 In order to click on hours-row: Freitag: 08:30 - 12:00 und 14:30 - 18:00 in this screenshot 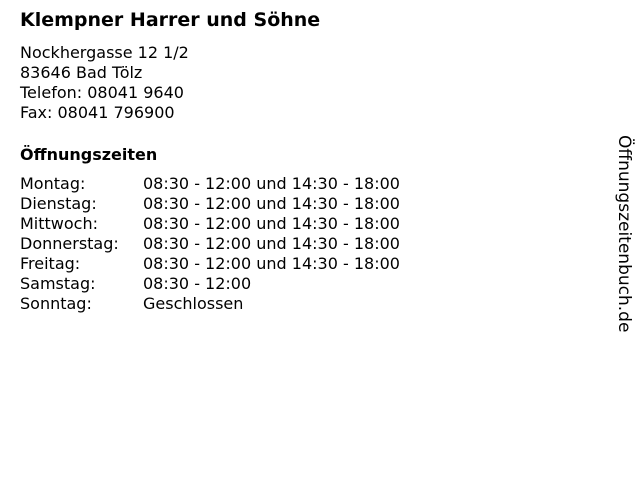, I will do `click(210, 264)`.